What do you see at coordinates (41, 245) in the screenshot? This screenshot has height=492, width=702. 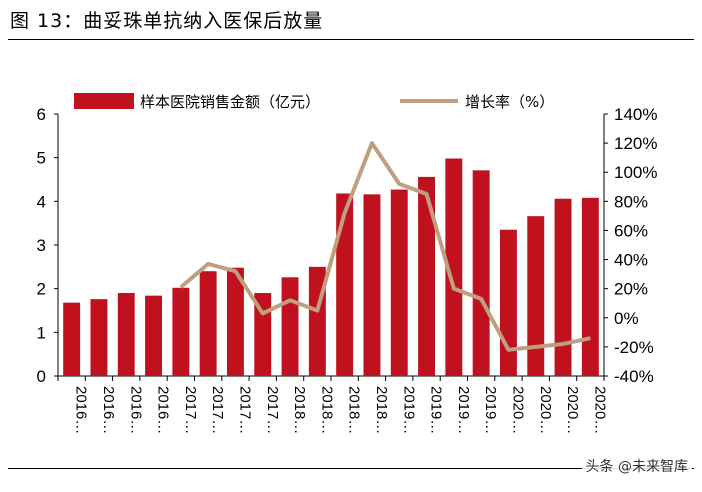 I see `left-tick-label: 3` at bounding box center [41, 245].